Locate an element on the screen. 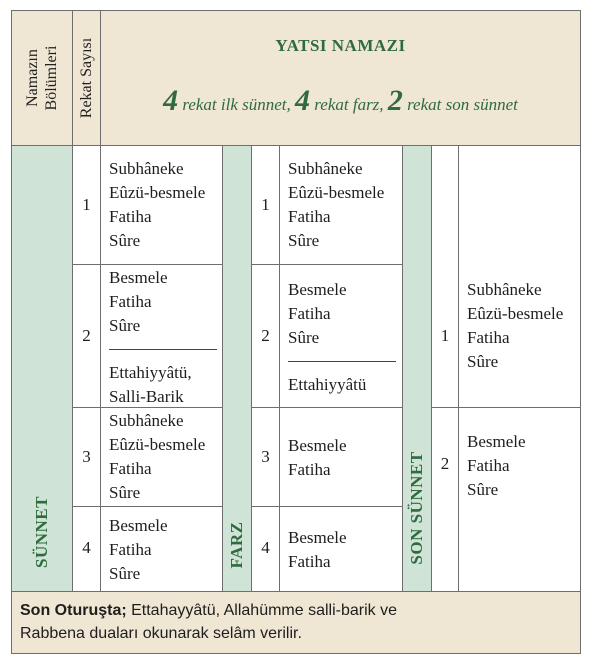 The width and height of the screenshot is (591, 665). footer-line: Rabbena duaları okunarak selâm verilir. is located at coordinates (161, 633).